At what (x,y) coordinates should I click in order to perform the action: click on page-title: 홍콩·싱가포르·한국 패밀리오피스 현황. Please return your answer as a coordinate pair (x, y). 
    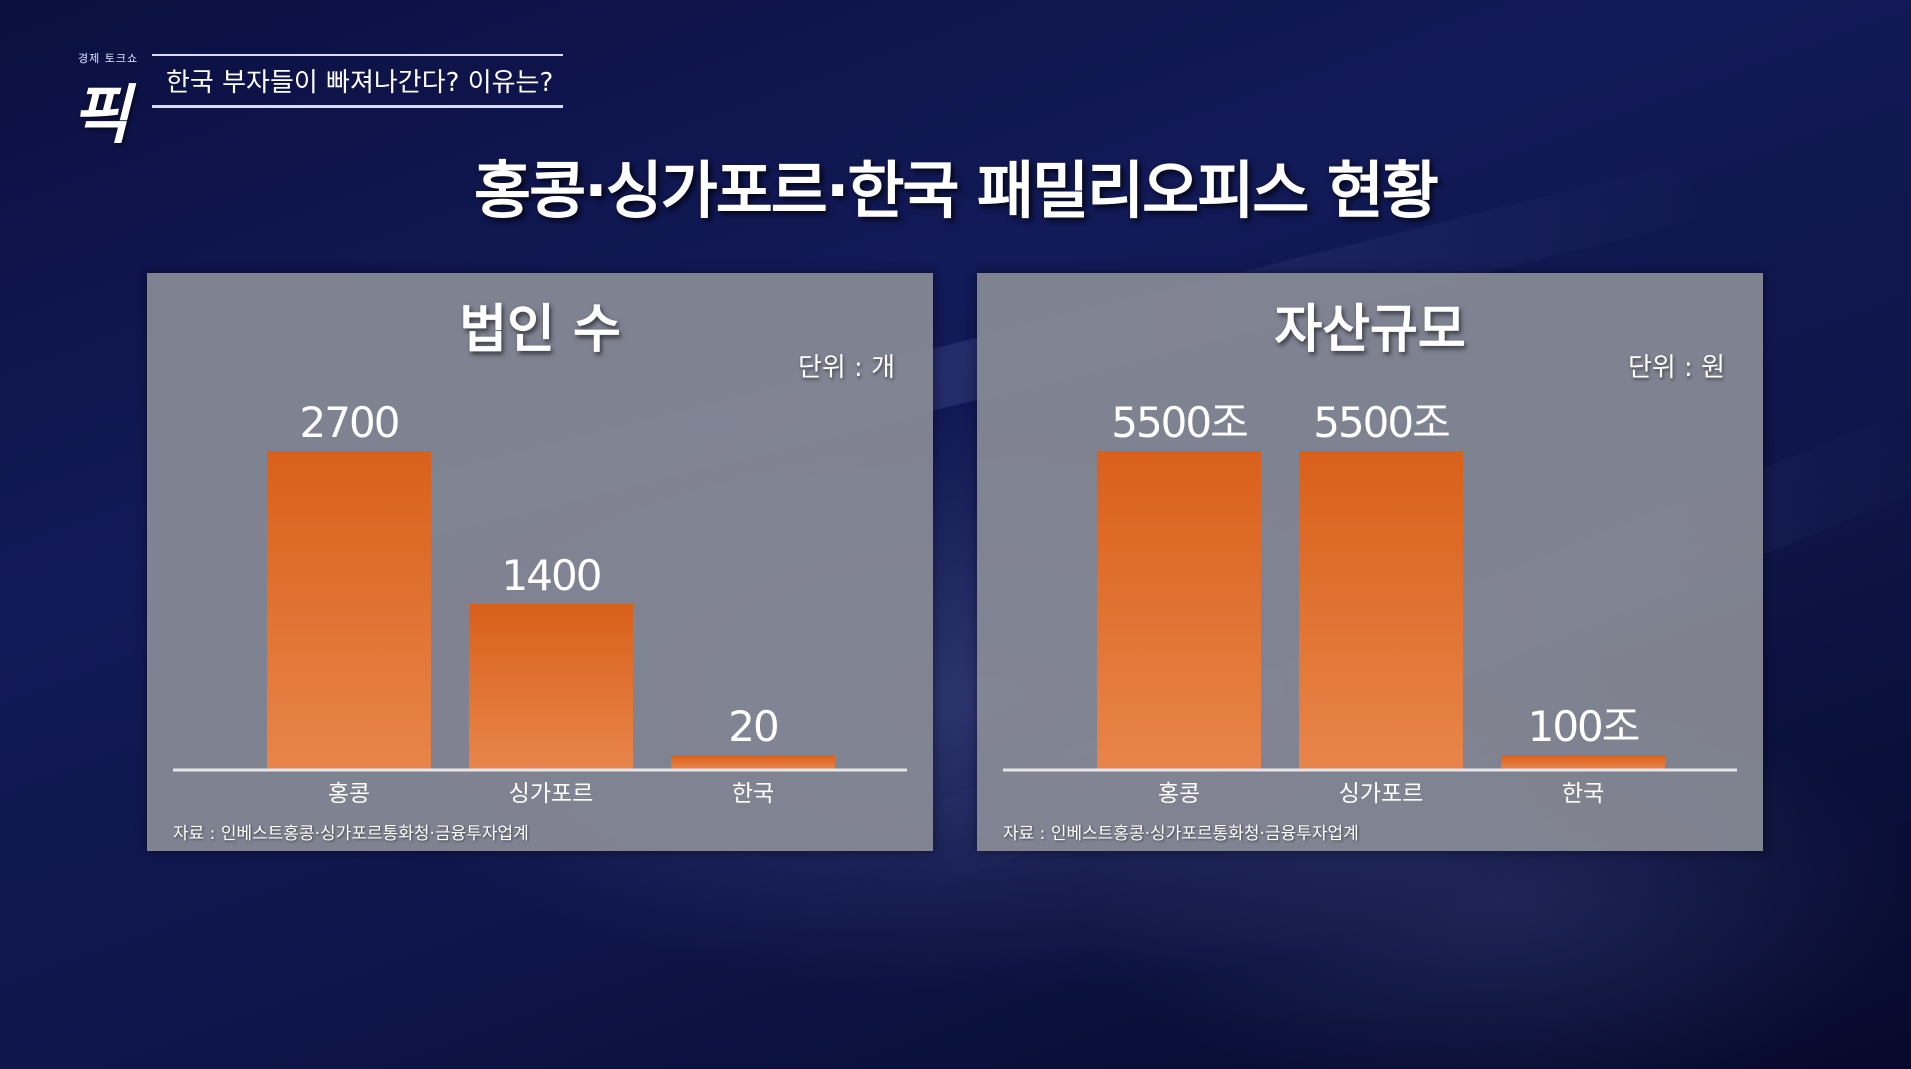
    Looking at the image, I should click on (956, 190).